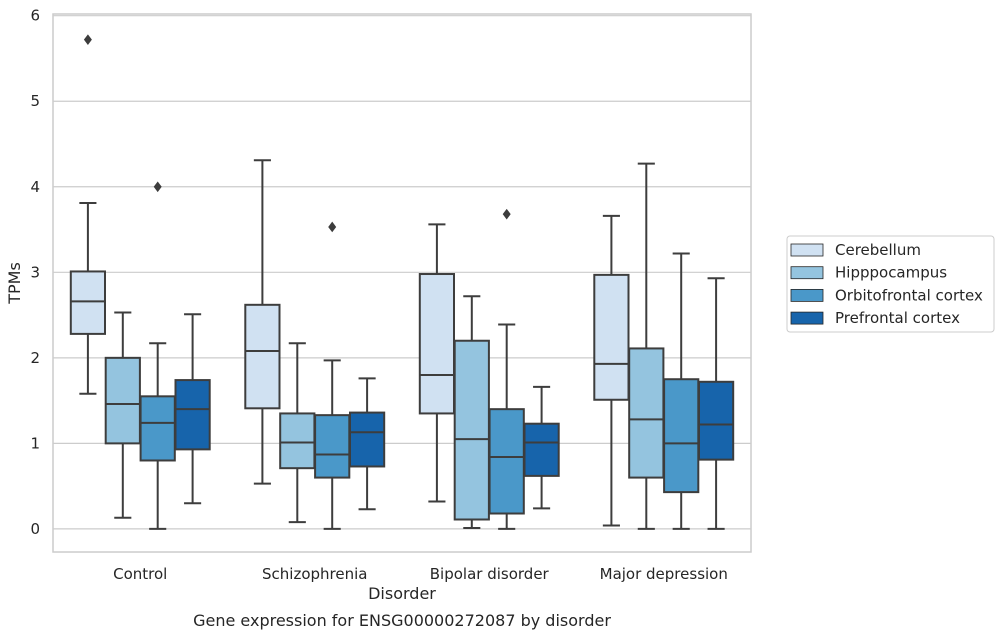  I want to click on x-tick-label: Bipolar disorder, so click(490, 574).